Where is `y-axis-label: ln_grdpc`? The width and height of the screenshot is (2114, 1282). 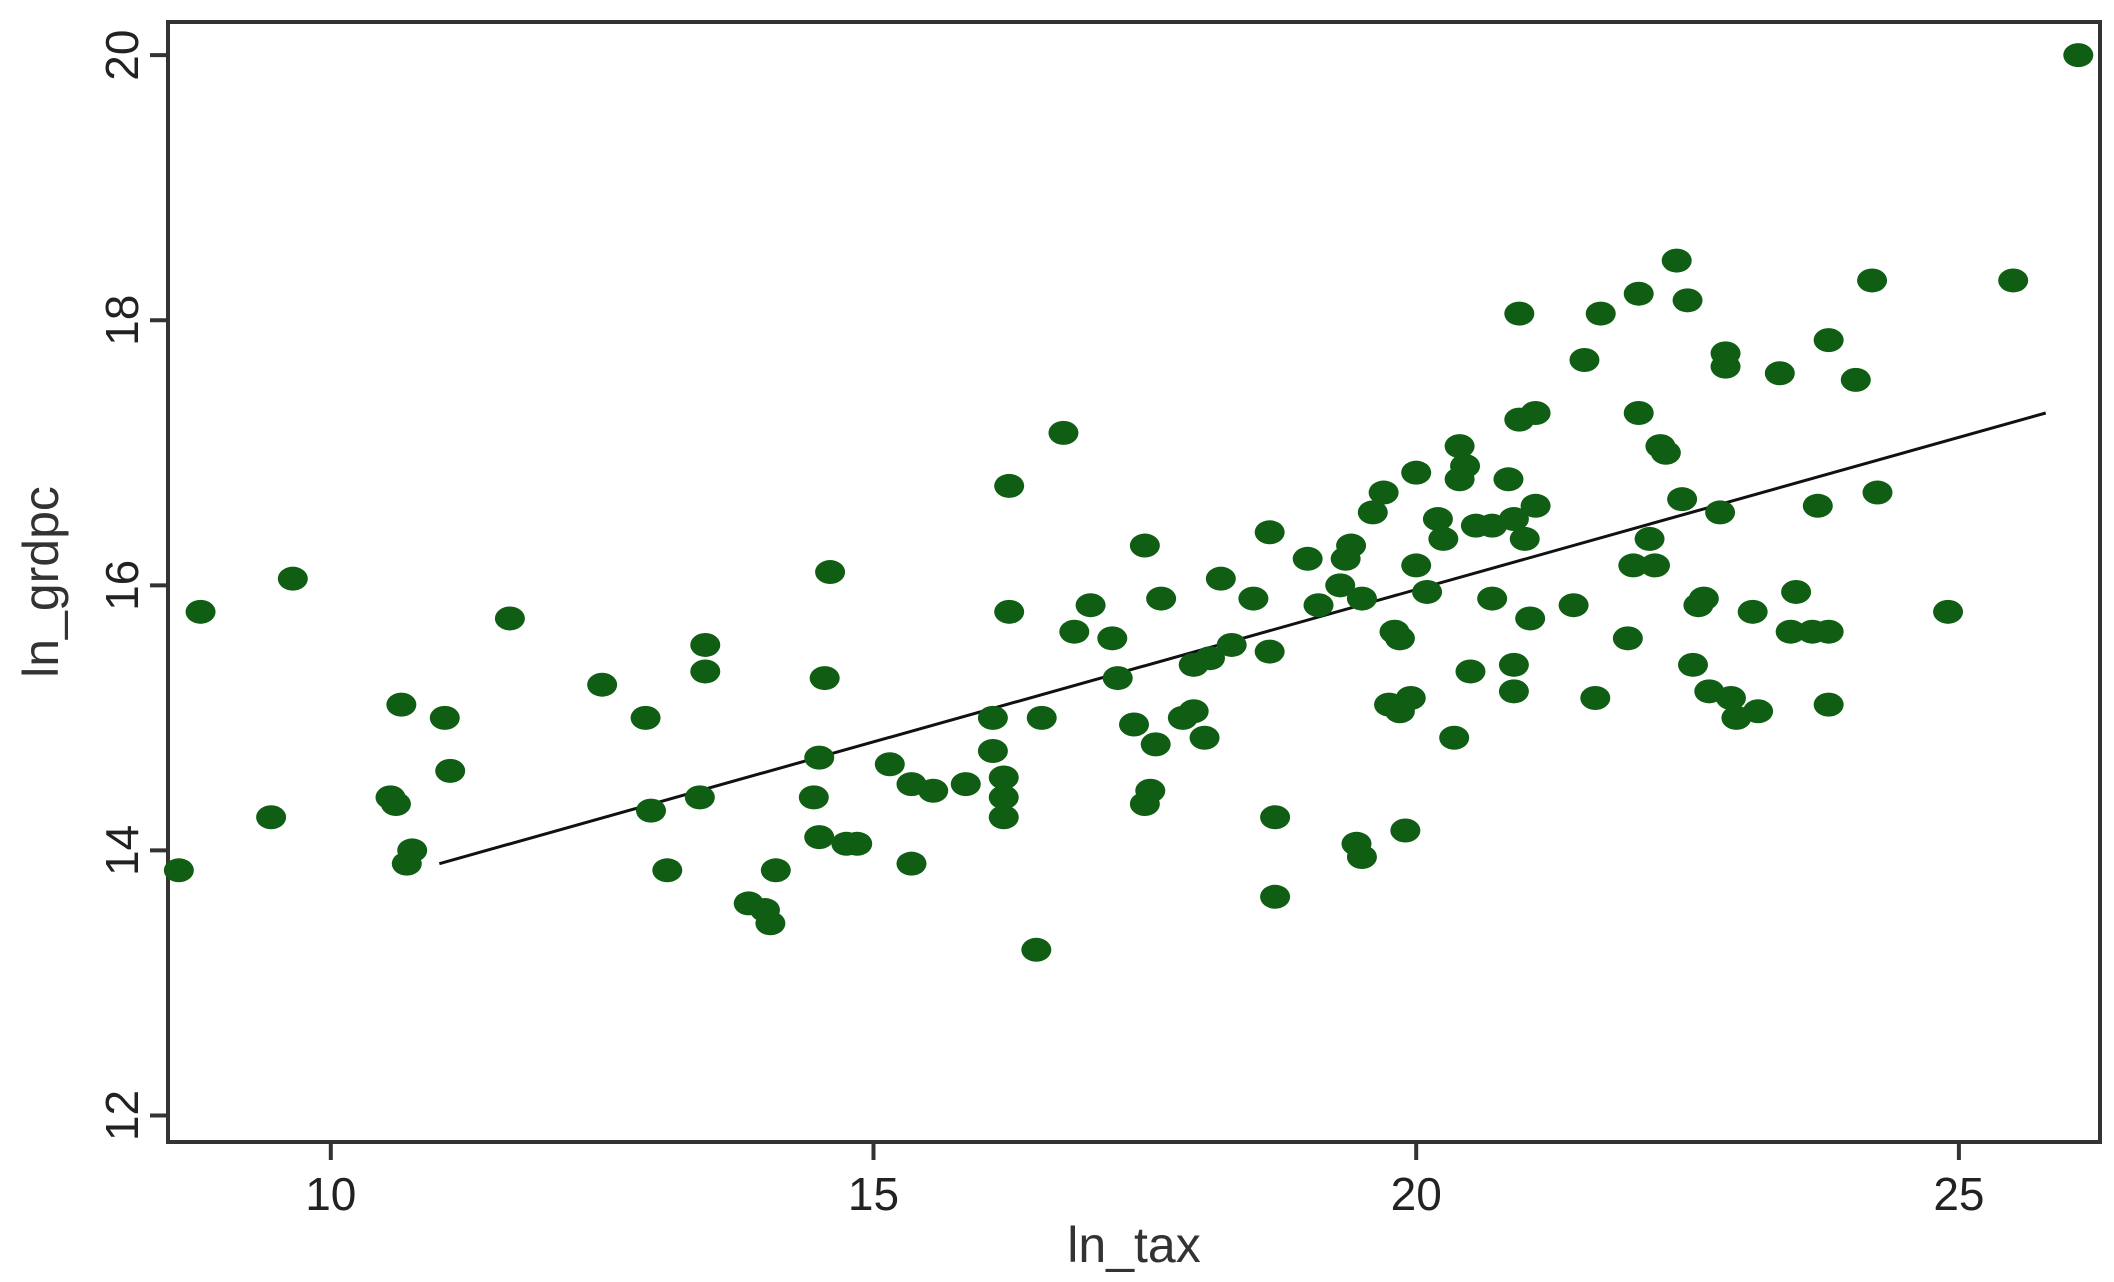 y-axis-label: ln_grdpc is located at coordinates (41, 582).